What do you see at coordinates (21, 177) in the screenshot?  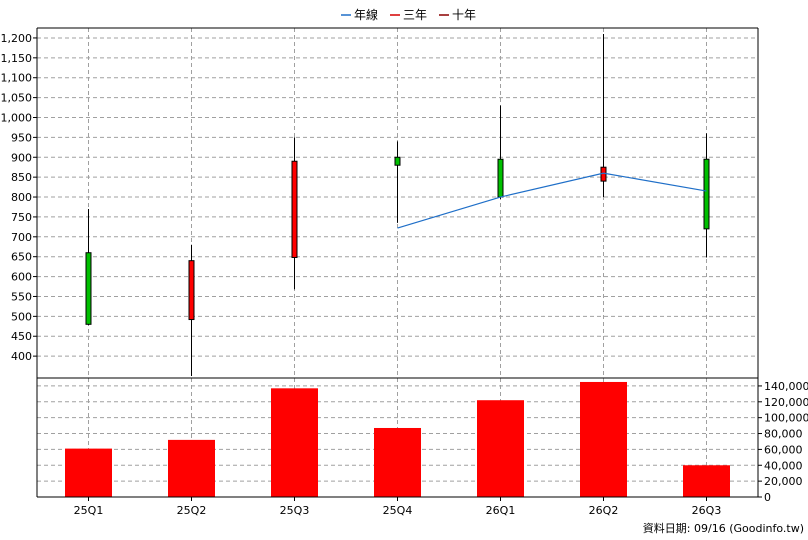 I see `price-tick-label: 850` at bounding box center [21, 177].